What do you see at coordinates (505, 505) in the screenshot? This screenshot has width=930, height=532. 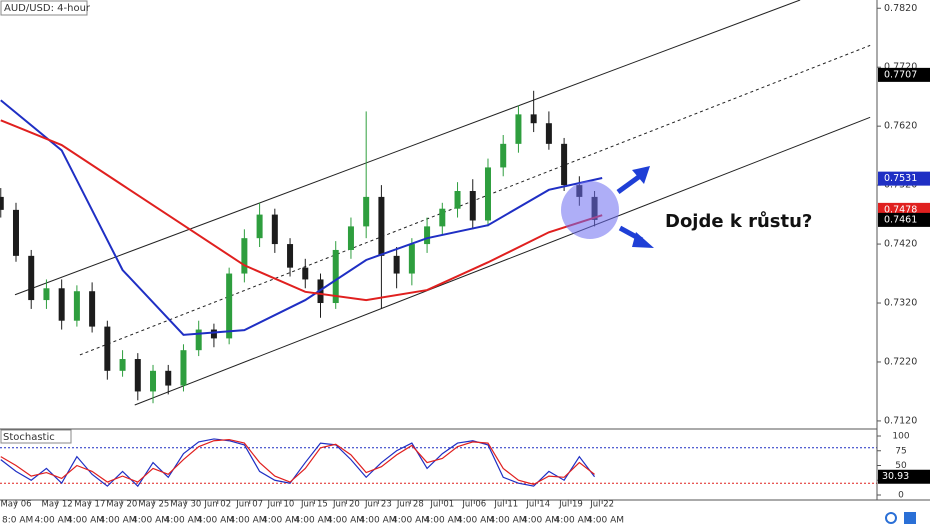 I see `x-tick-label: Jul 11` at bounding box center [505, 505].